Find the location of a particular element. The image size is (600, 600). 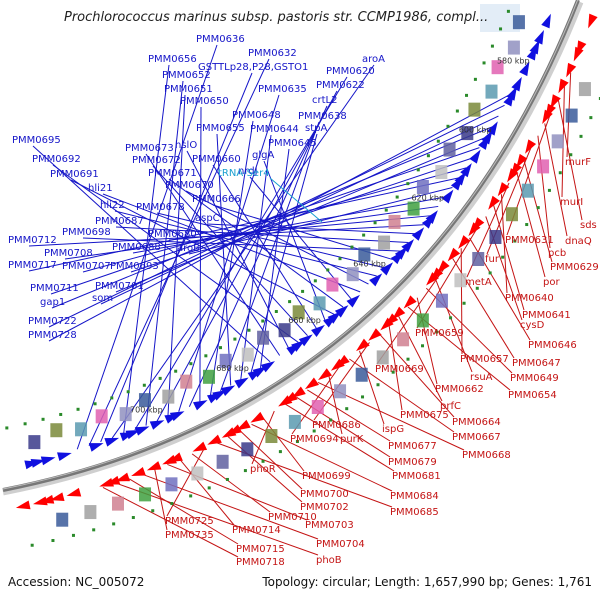

forward-gene-label: crtL2 is located at coordinates (324, 100).